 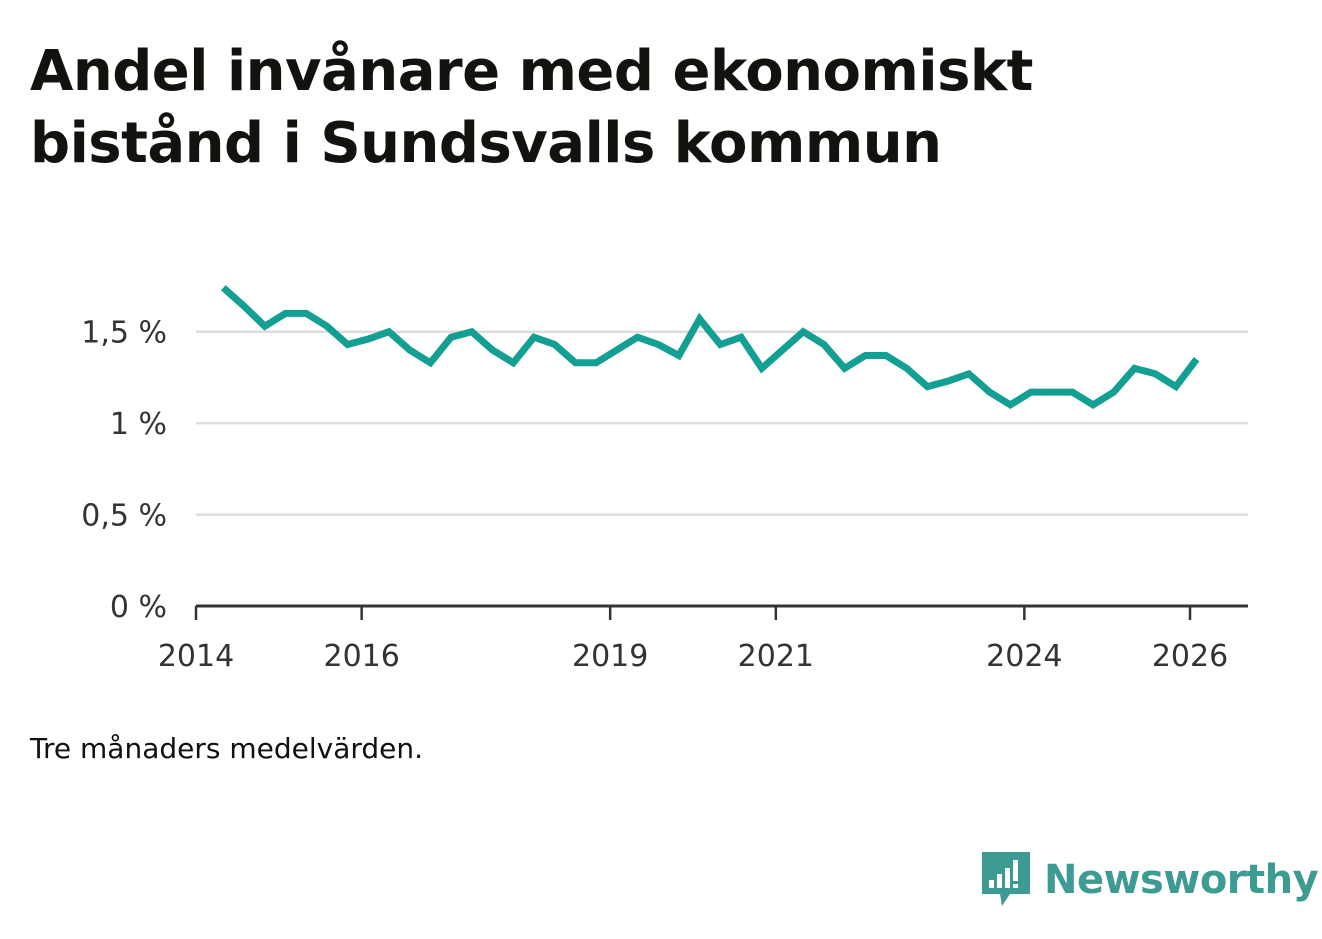 What do you see at coordinates (138, 424) in the screenshot?
I see `y-tick-label: 1 %` at bounding box center [138, 424].